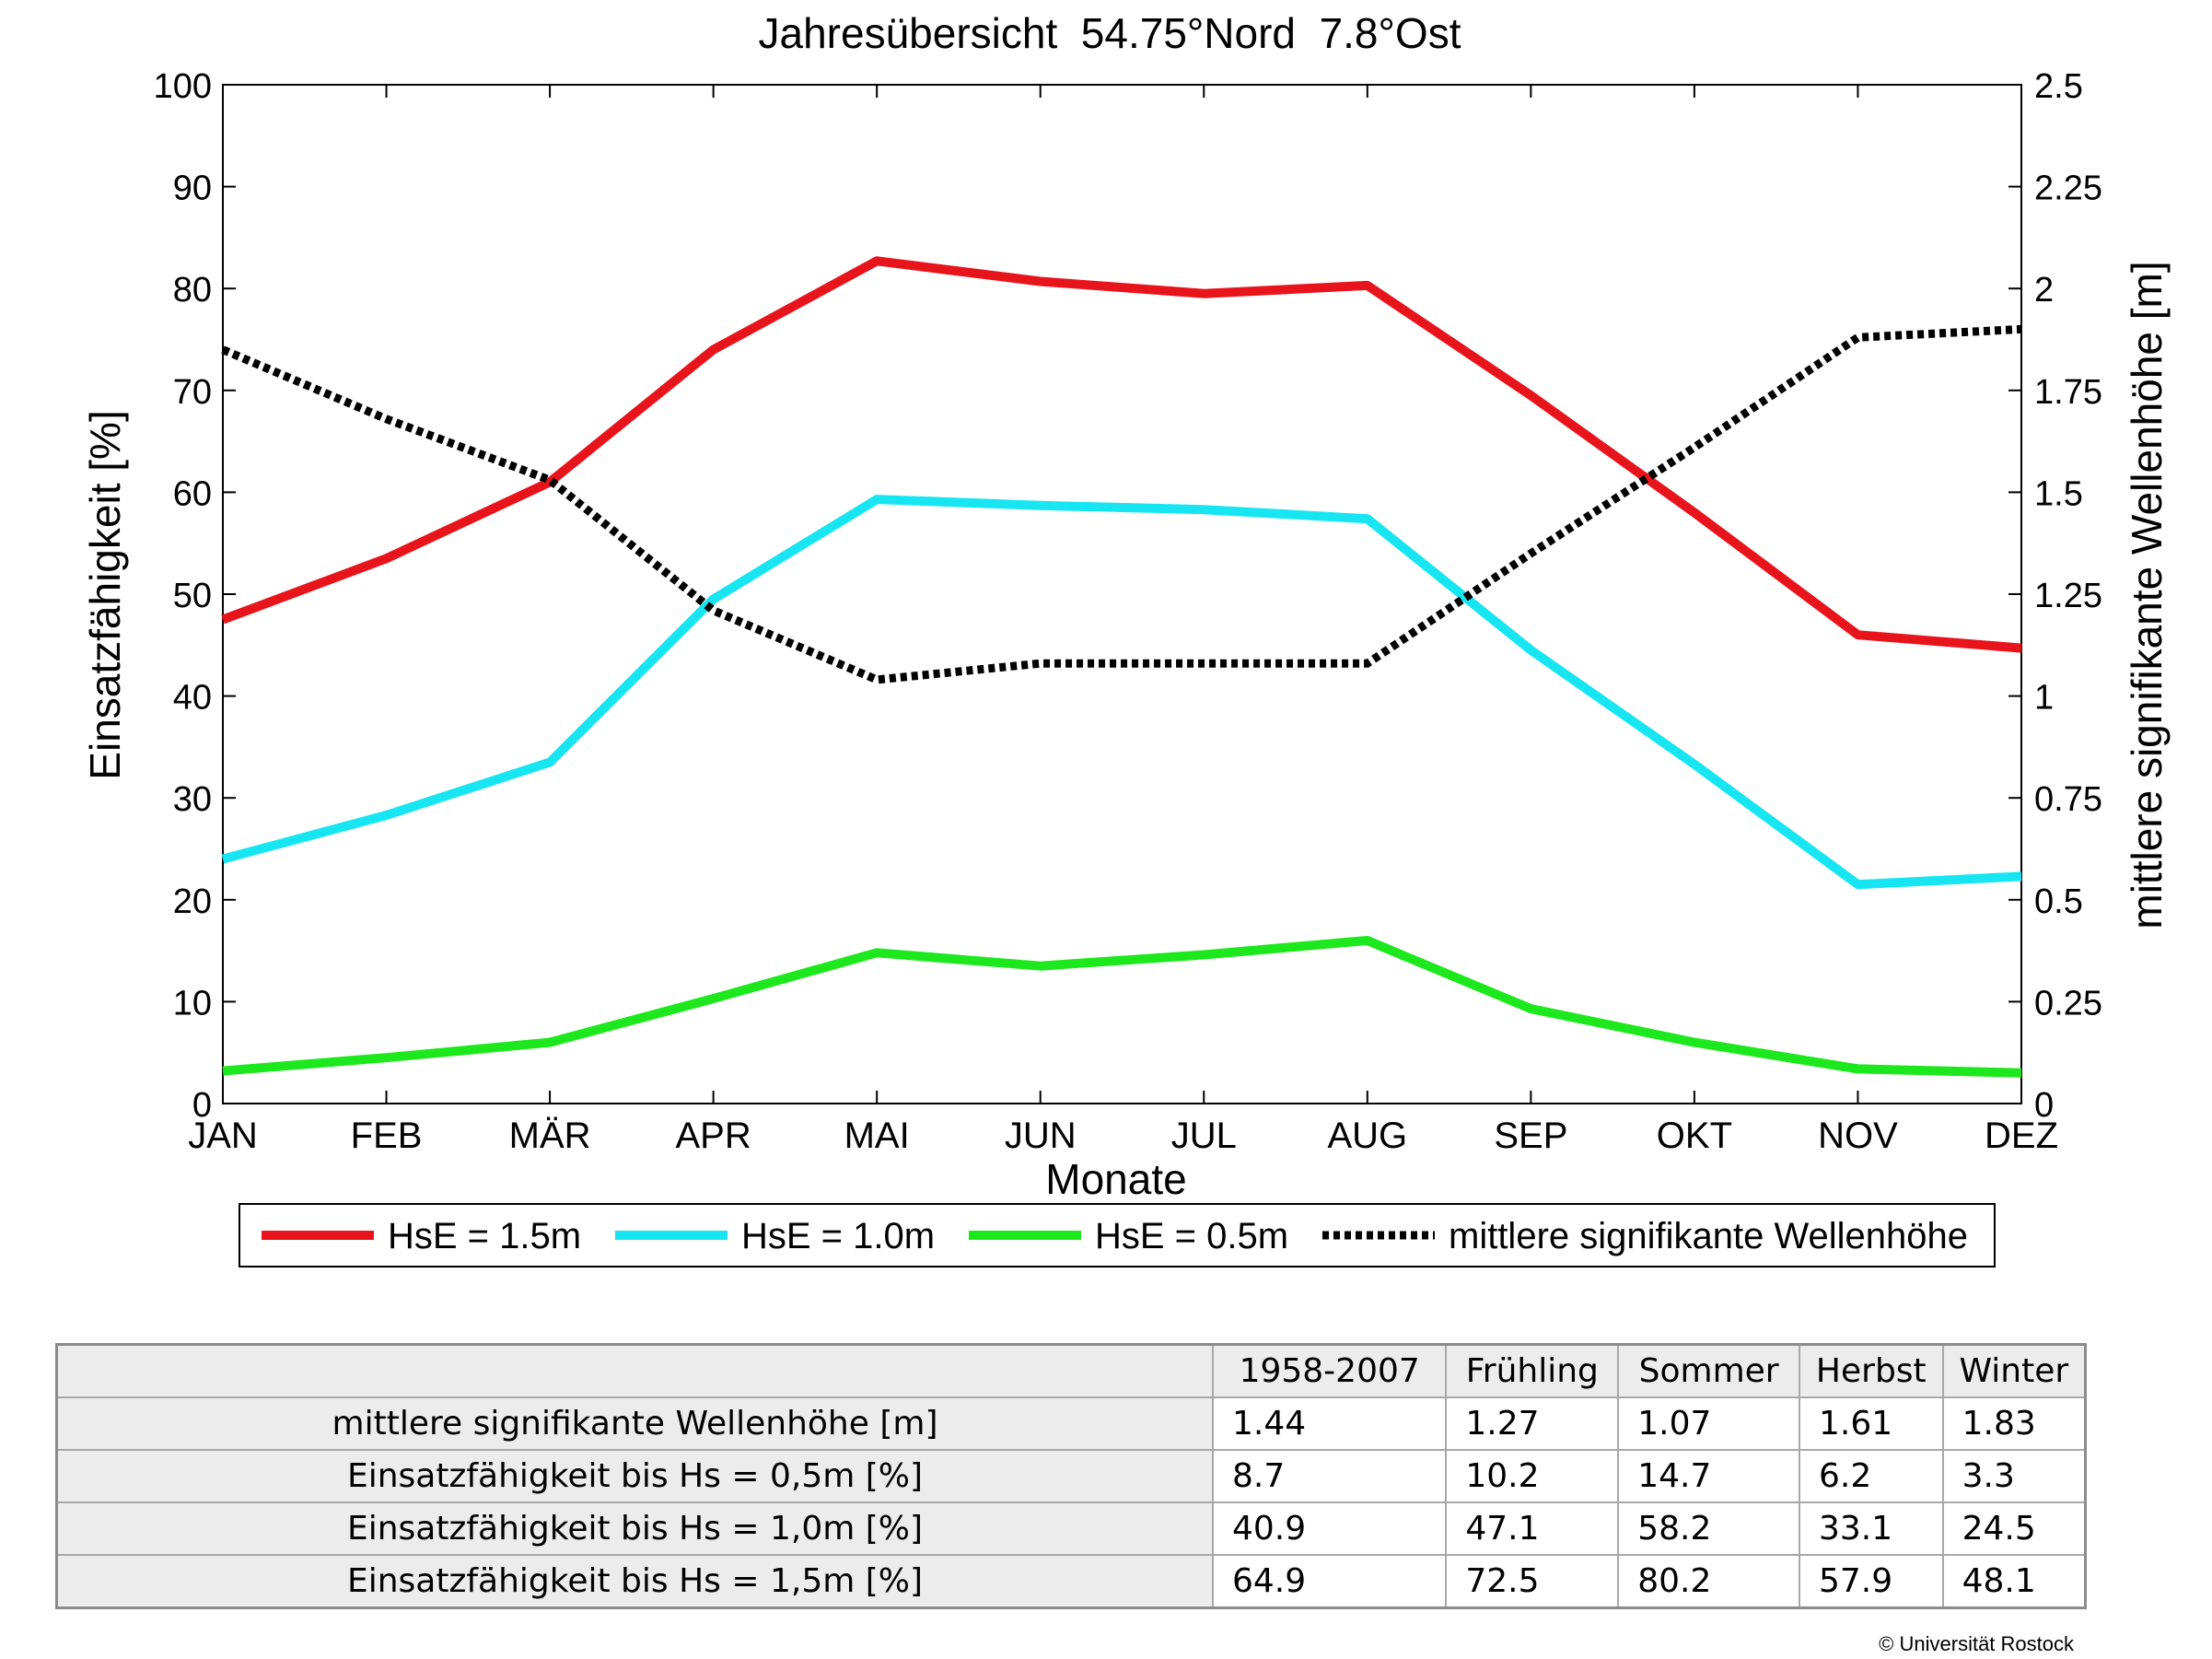 The image size is (2212, 1659). Describe the element at coordinates (634, 1476) in the screenshot. I see `table-row-label: Einsatzfähigkeit bis Hs = 0,5m [%]` at that location.